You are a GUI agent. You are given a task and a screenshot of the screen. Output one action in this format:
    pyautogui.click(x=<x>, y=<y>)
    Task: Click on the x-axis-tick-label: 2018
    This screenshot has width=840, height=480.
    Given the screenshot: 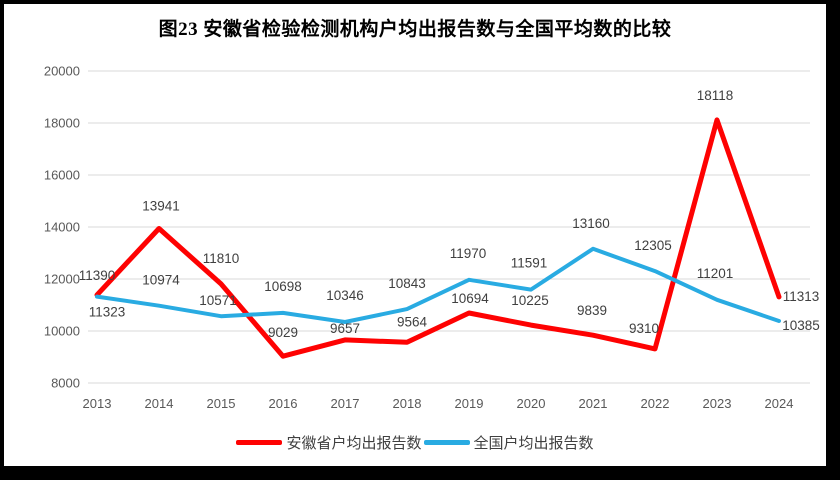 What is the action you would take?
    pyautogui.click(x=407, y=403)
    